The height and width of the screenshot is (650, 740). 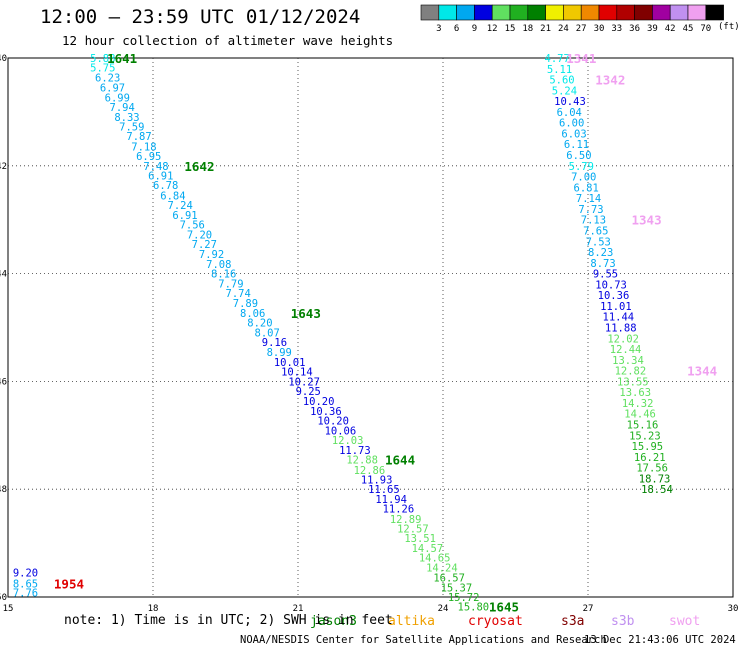 What do you see at coordinates (621, 329) in the screenshot?
I see `wave-height-point: 11.88` at bounding box center [621, 329].